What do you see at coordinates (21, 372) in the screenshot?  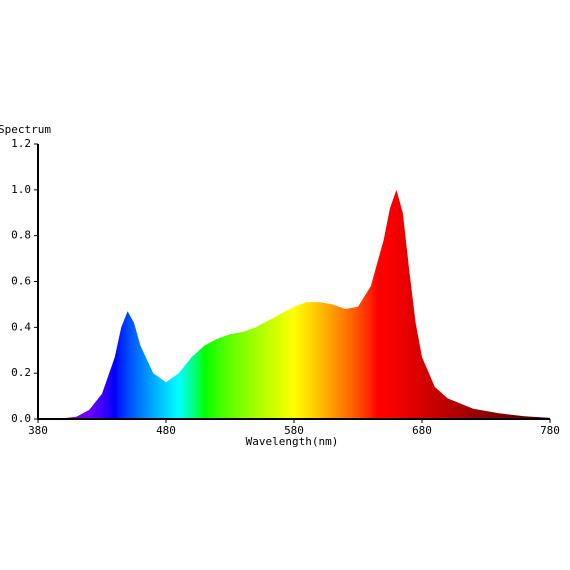 I see `y-tick-label: 0.2` at bounding box center [21, 372].